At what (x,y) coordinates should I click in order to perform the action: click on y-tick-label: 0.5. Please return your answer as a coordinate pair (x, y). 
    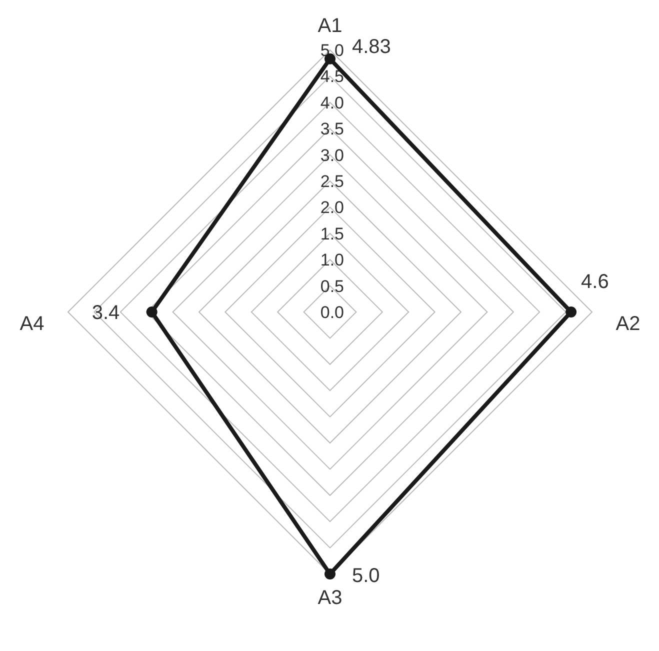
    Looking at the image, I should click on (332, 286).